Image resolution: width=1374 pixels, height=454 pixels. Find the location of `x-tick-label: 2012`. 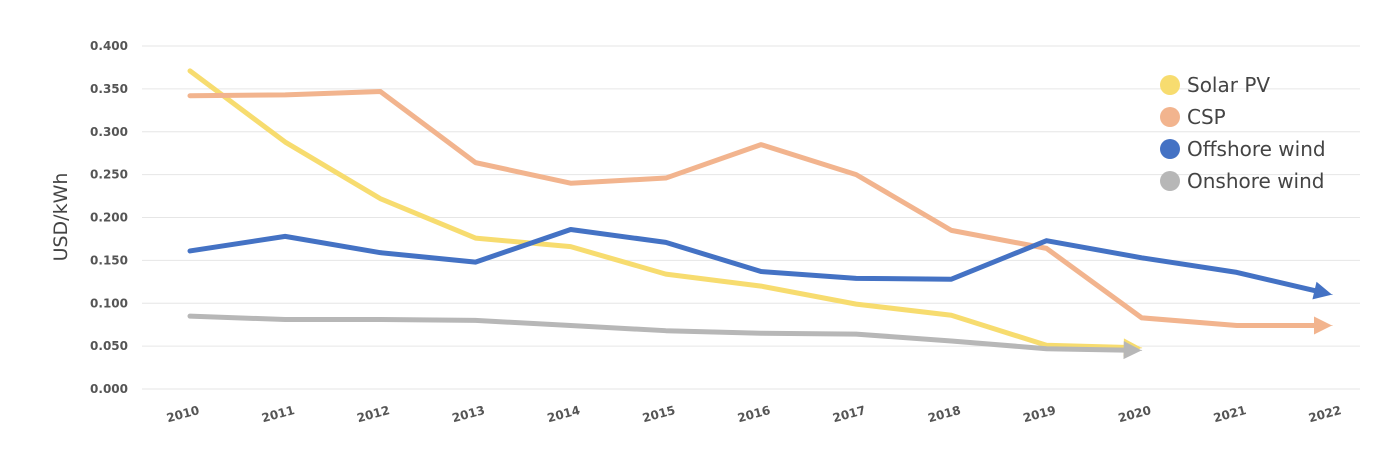

x-tick-label: 2012 is located at coordinates (373, 414).